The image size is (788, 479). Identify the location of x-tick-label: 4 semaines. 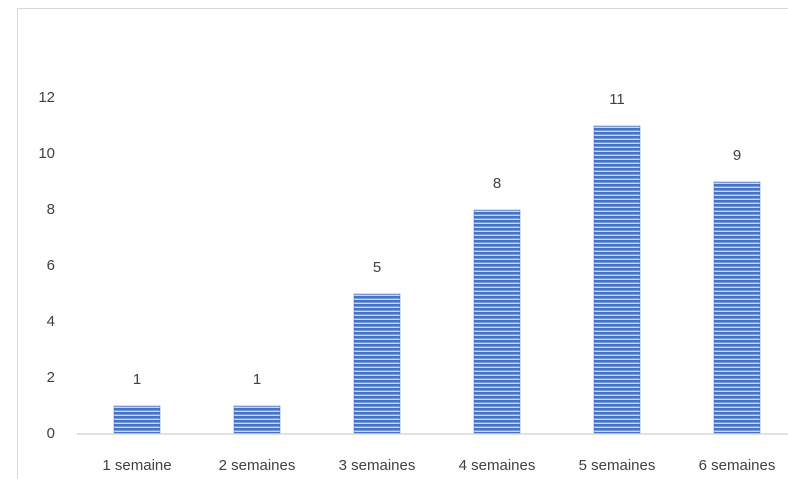
(497, 465).